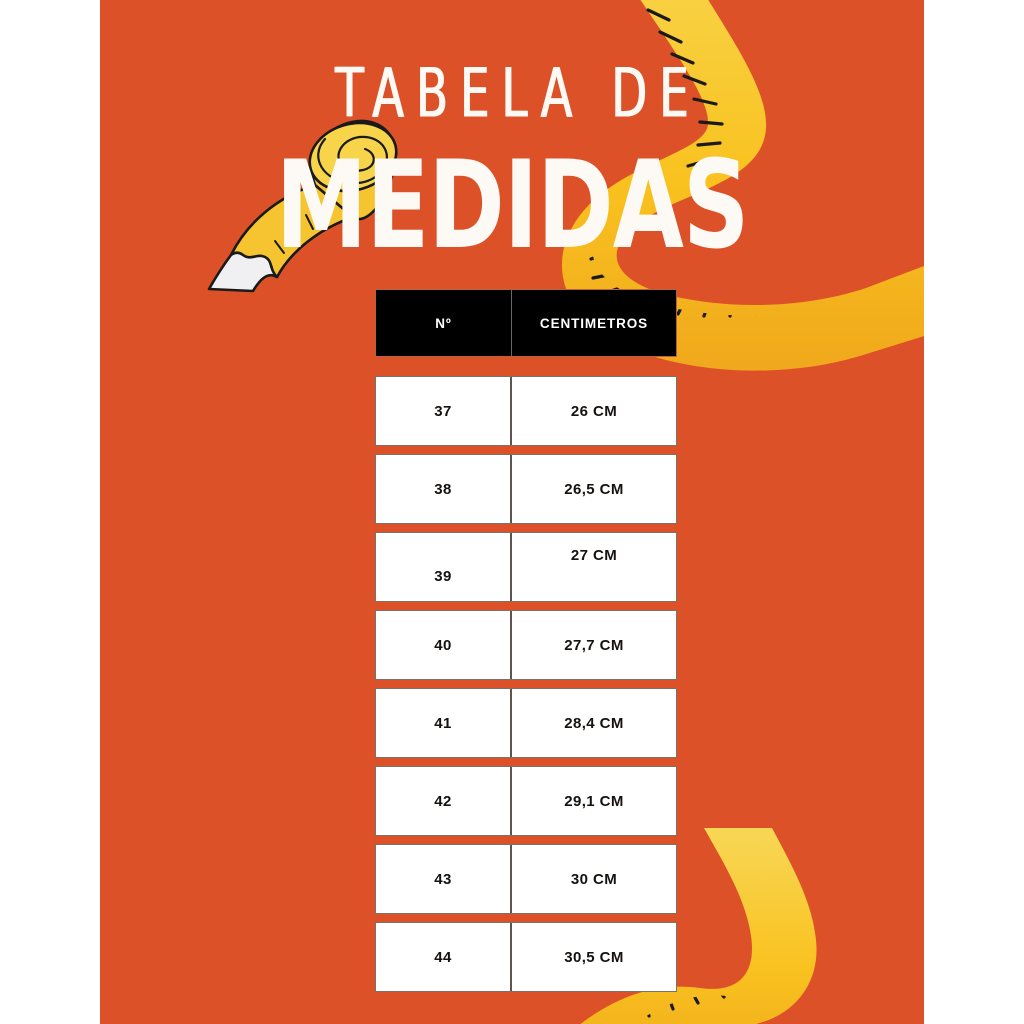 Image resolution: width=1024 pixels, height=1024 pixels. I want to click on cell-measure: 27 CM, so click(594, 555).